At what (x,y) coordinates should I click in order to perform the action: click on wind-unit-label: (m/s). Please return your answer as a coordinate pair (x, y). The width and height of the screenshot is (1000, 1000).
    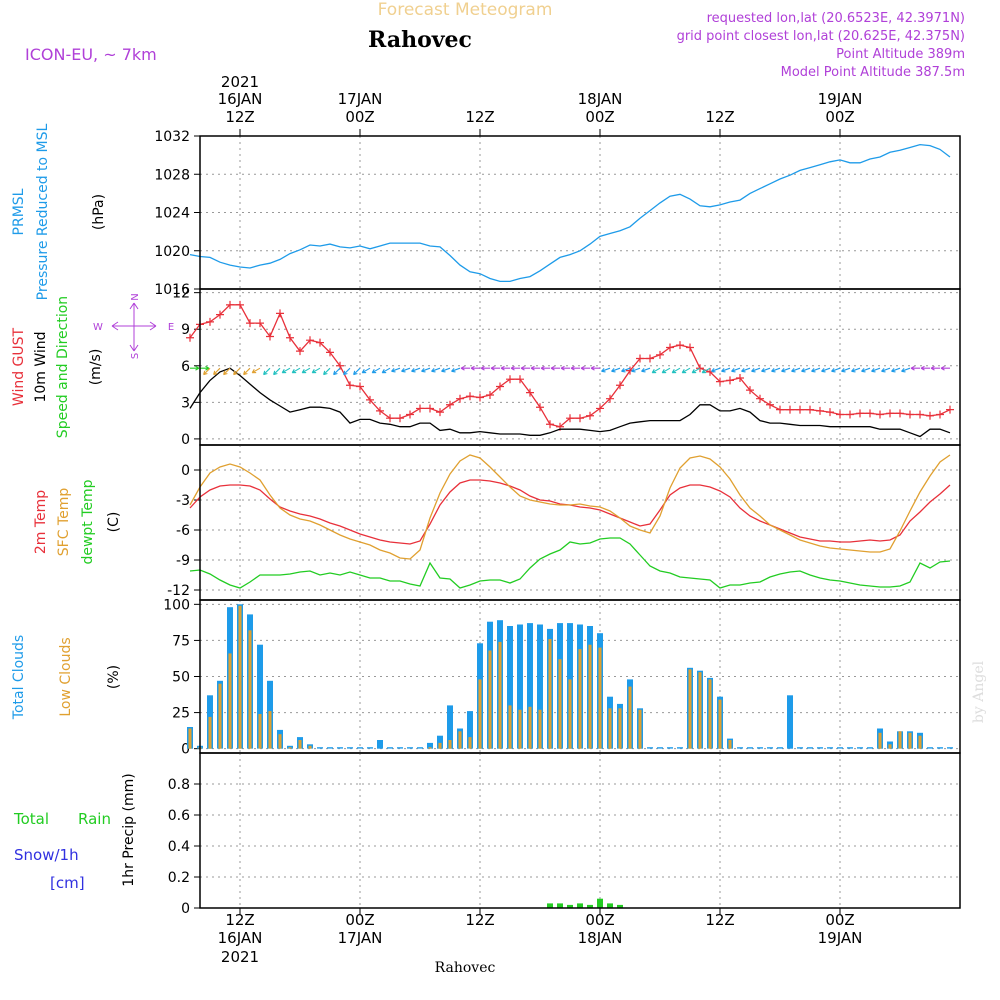
    Looking at the image, I should click on (96, 367).